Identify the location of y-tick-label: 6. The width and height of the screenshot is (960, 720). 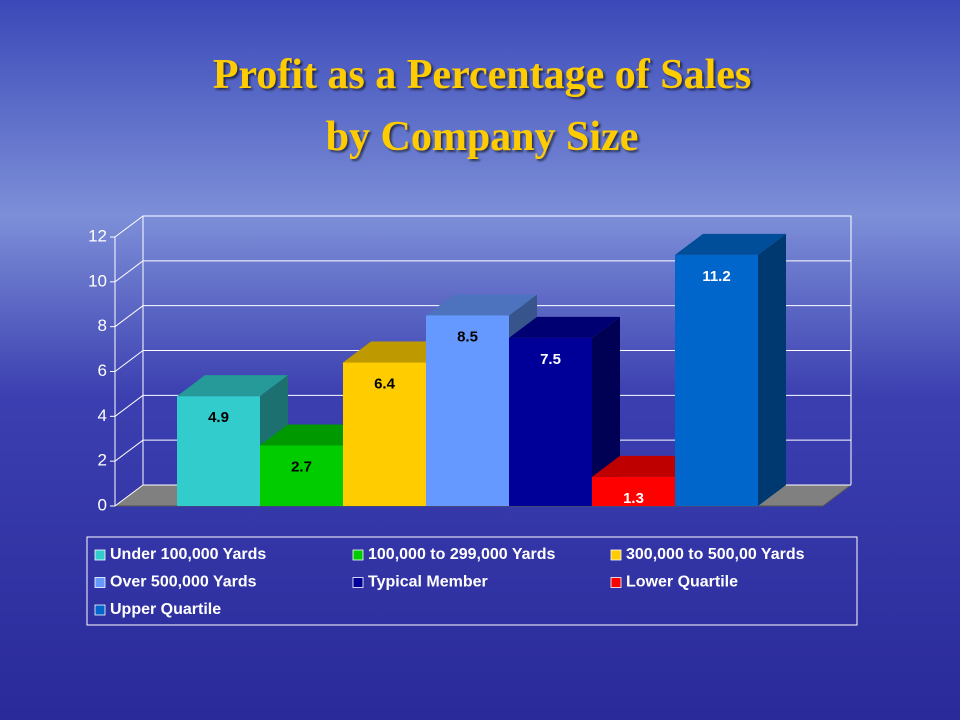
(102, 370).